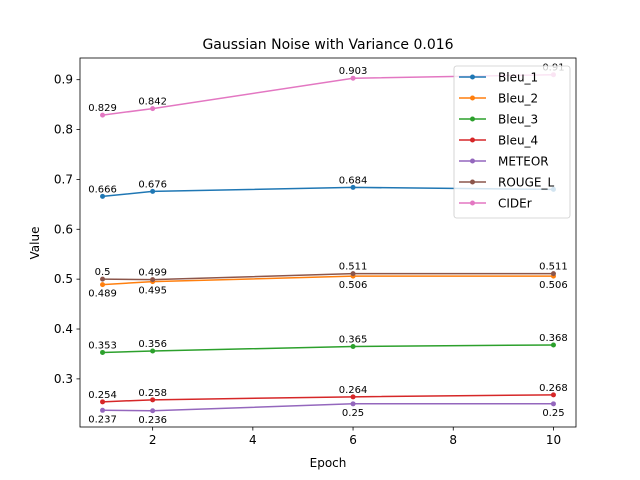  I want to click on data-label: 0.356, so click(152, 344).